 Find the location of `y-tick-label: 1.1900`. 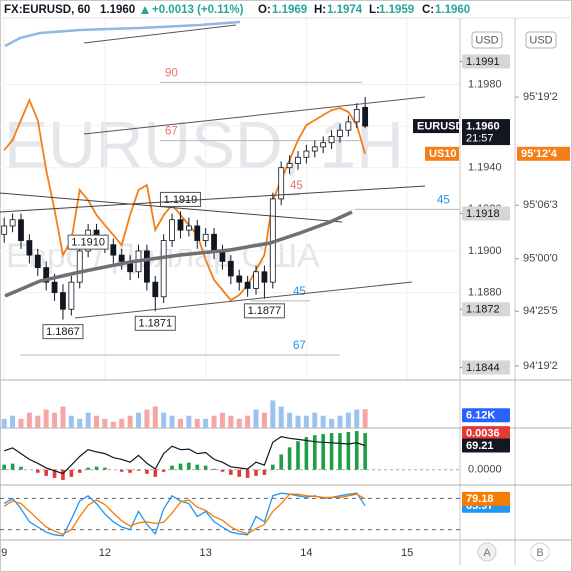

y-tick-label: 1.1900 is located at coordinates (485, 251).